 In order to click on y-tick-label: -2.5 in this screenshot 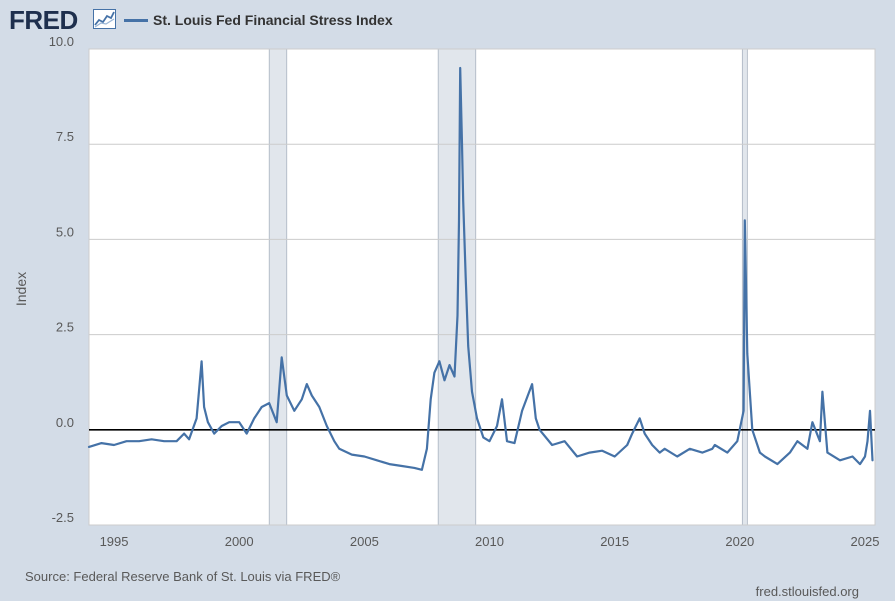, I will do `click(63, 517)`.